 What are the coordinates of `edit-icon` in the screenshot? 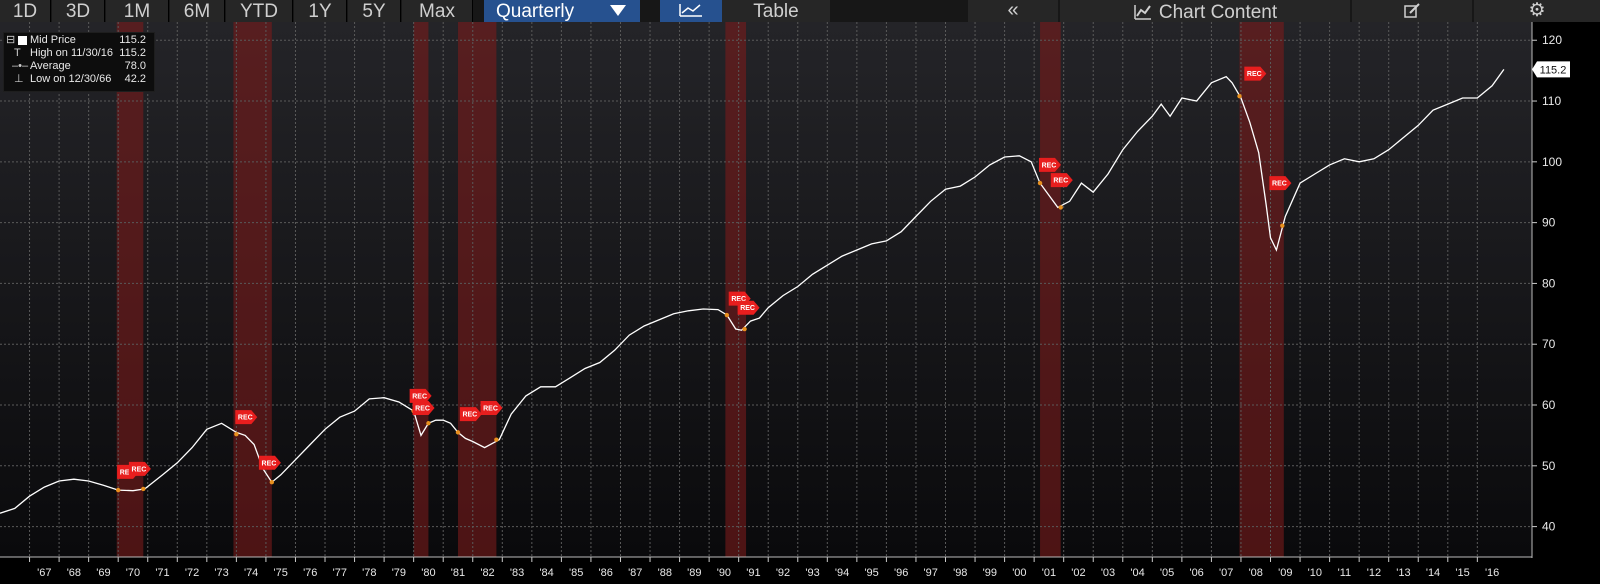 It's located at (1412, 10).